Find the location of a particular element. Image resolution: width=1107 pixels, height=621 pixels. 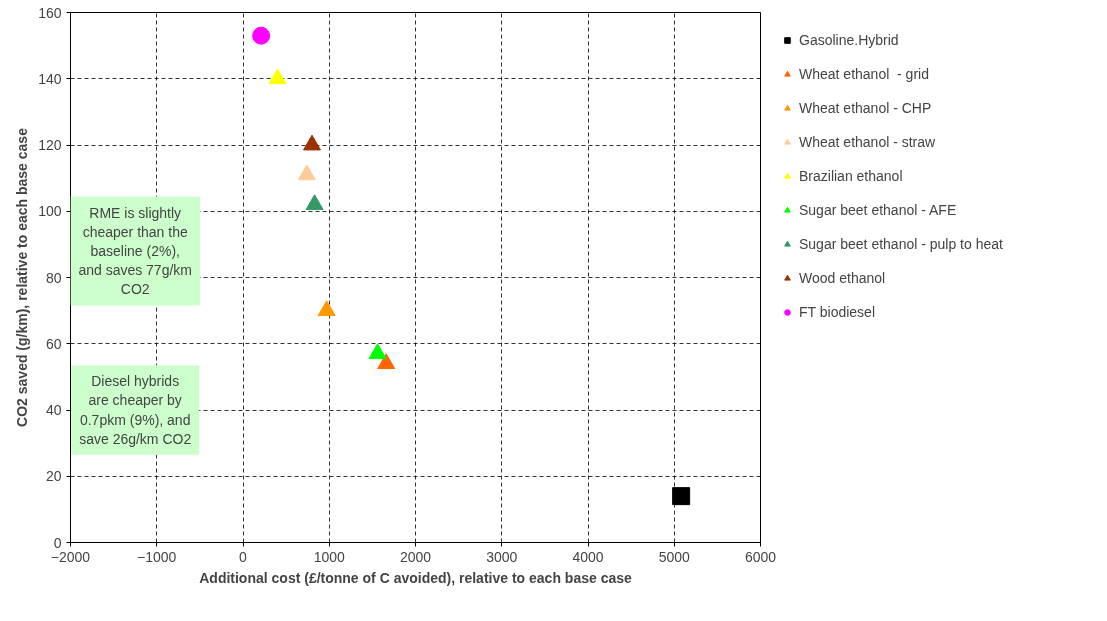

annotation: RME is slightly cheaper than the baseline (2%), and saves 77g/km CO2 is located at coordinates (135, 251).